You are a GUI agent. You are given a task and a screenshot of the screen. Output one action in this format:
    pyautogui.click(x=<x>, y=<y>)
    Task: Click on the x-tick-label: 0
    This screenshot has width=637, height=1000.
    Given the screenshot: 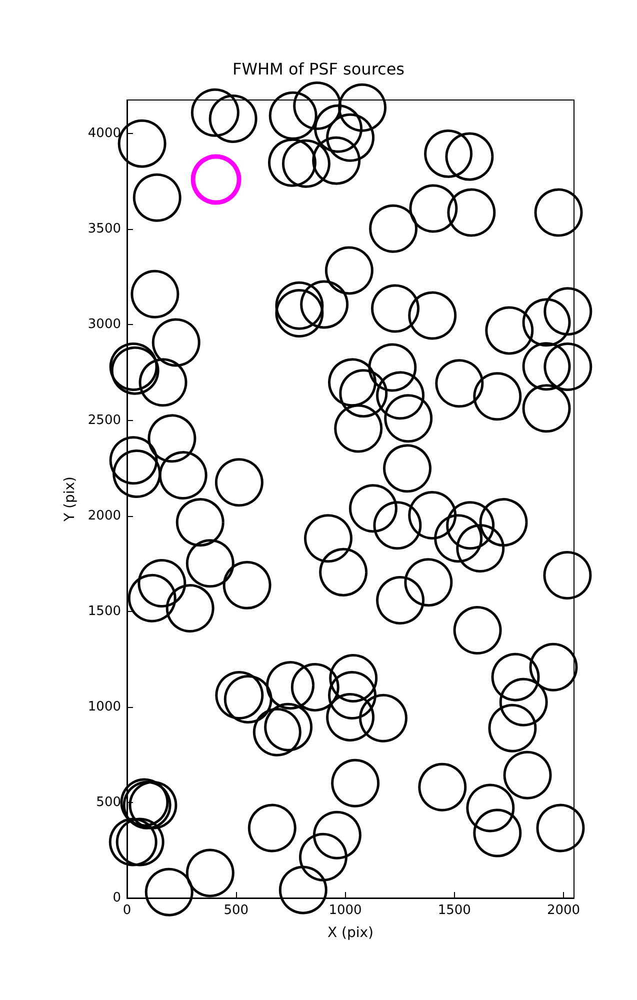 What is the action you would take?
    pyautogui.click(x=127, y=910)
    